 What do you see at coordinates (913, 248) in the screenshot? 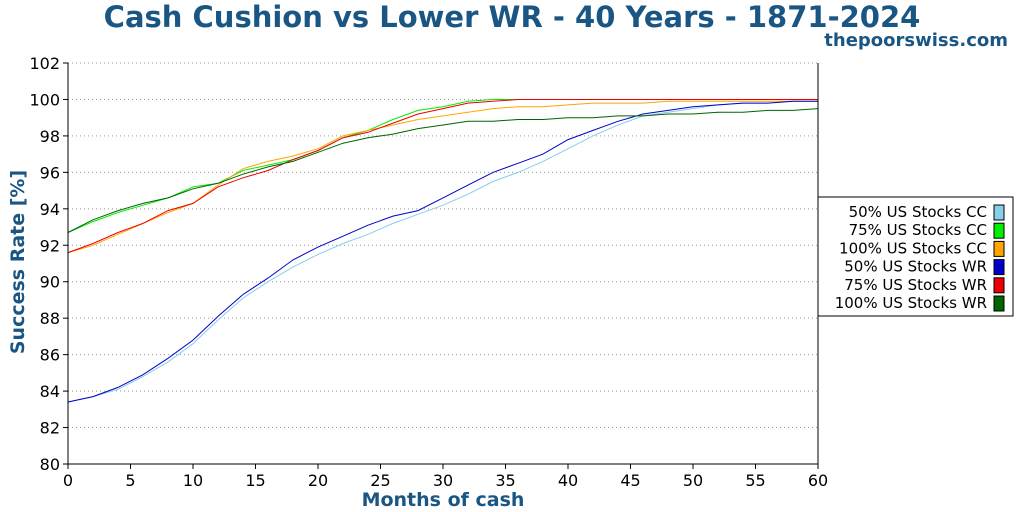
I see `legend-label: 100% US Stocks CC` at bounding box center [913, 248].